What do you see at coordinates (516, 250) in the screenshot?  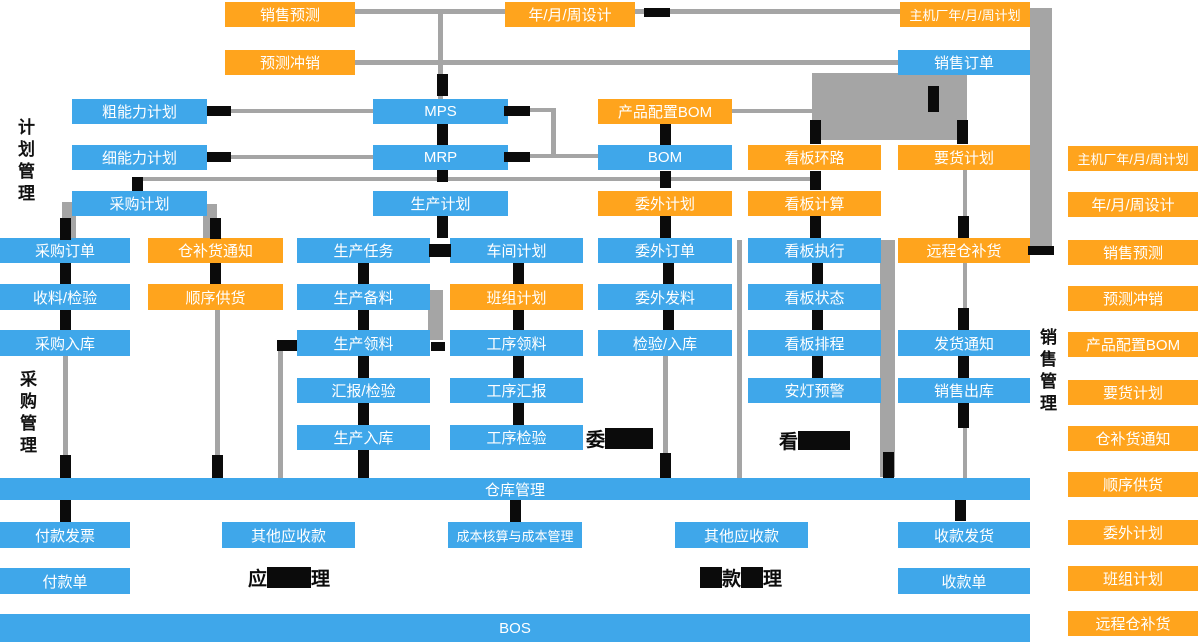 I see `module-box-workshop-plan: 车间计划` at bounding box center [516, 250].